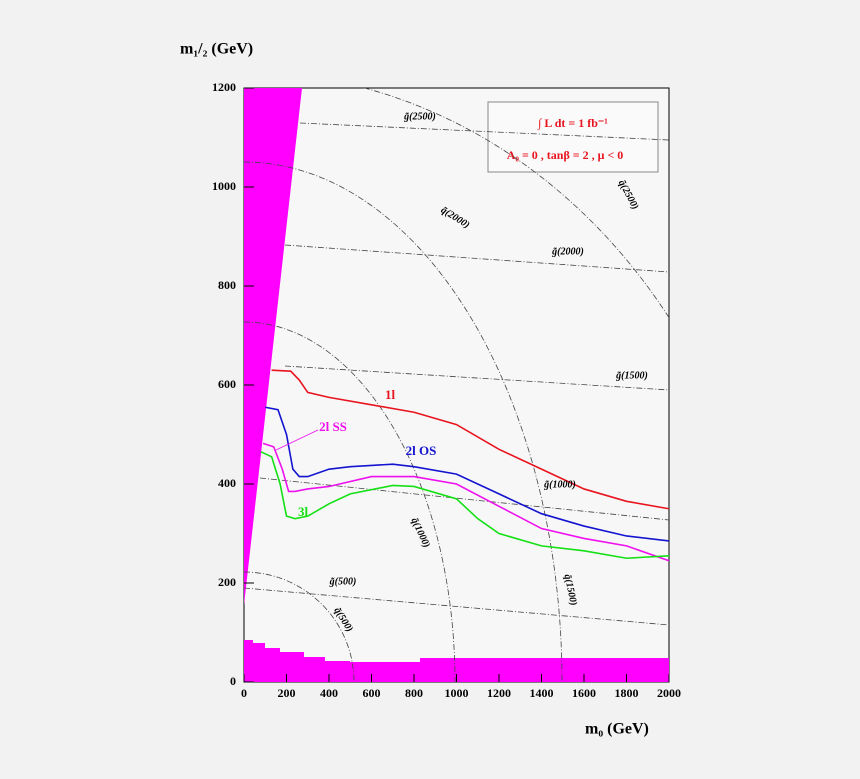  I want to click on x-tick-label: 800, so click(414, 693).